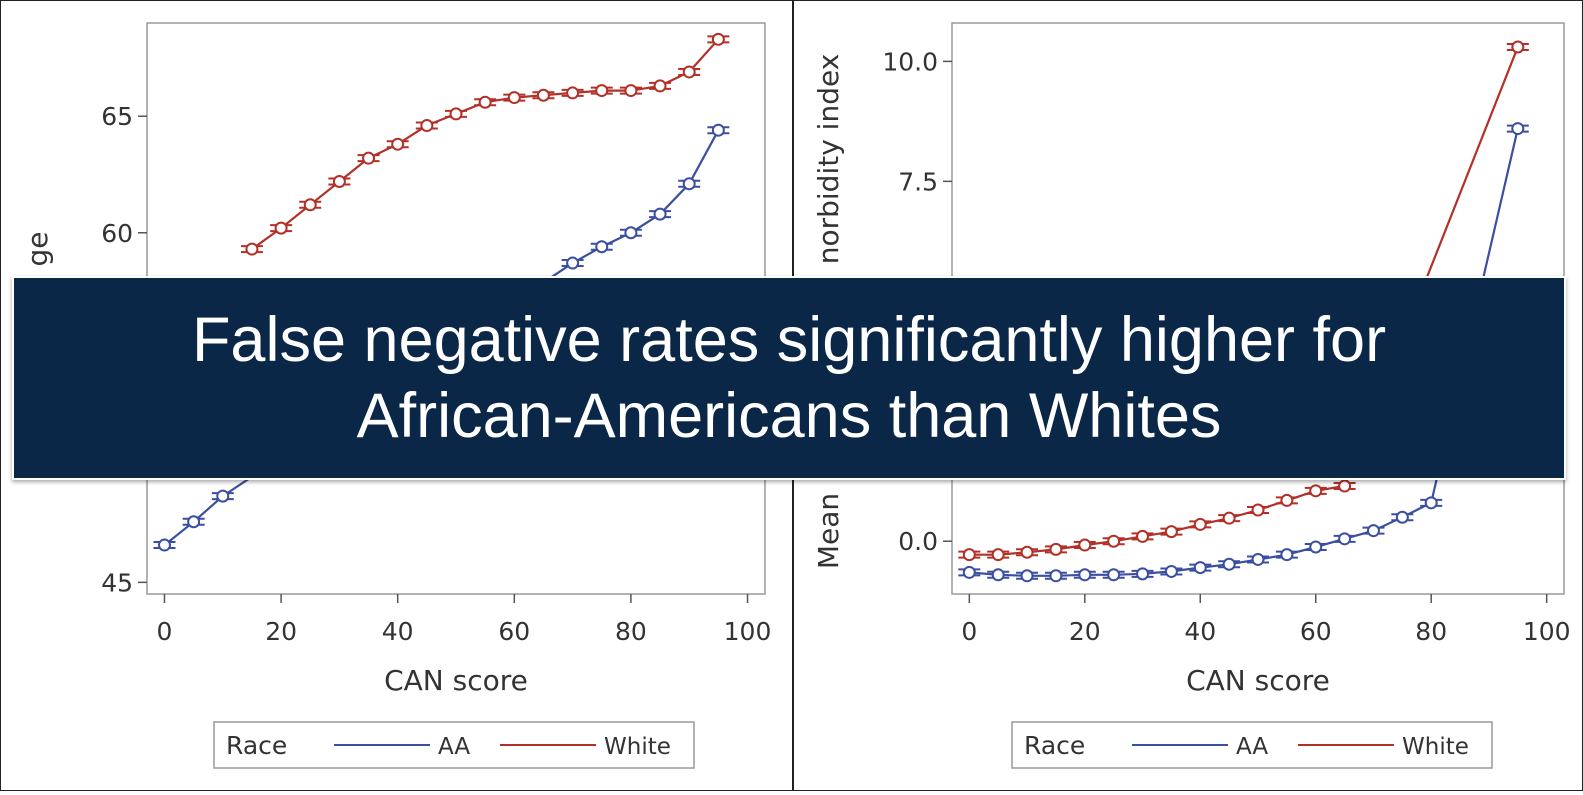 The width and height of the screenshot is (1583, 795). What do you see at coordinates (456, 680) in the screenshot?
I see `x-axis-label: CAN score` at bounding box center [456, 680].